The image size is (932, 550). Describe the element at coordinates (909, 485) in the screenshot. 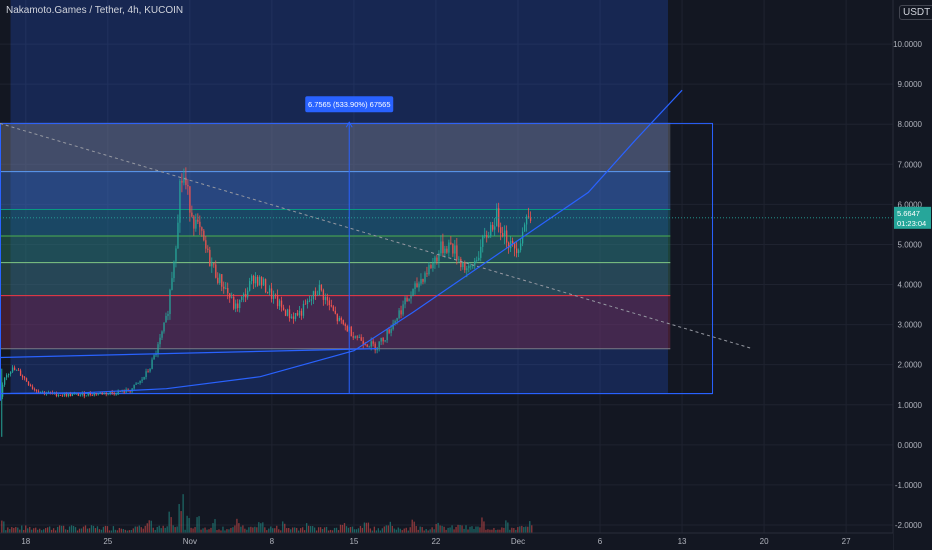

I see `price-tick-label: -1.0000` at that location.